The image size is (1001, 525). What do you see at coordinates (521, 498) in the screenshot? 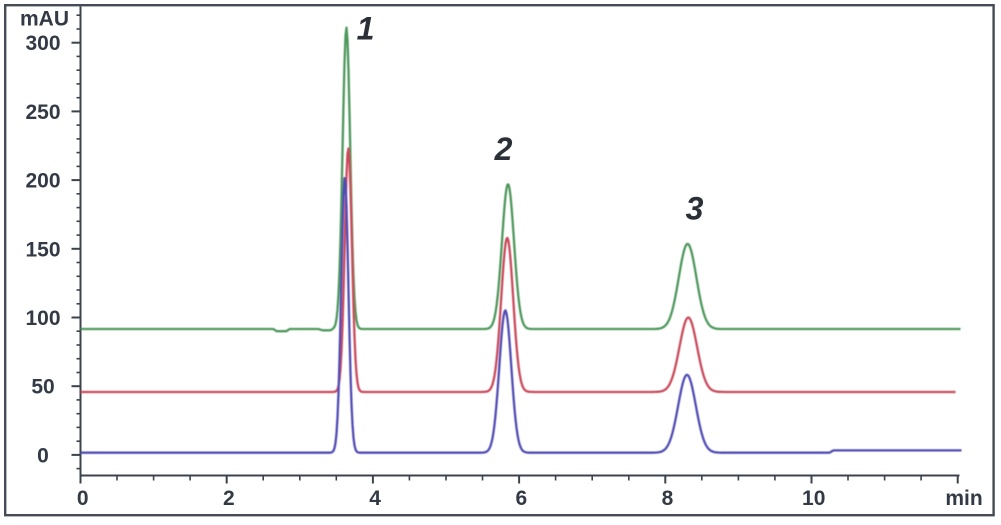
I see `svg-text: 6` at bounding box center [521, 498].